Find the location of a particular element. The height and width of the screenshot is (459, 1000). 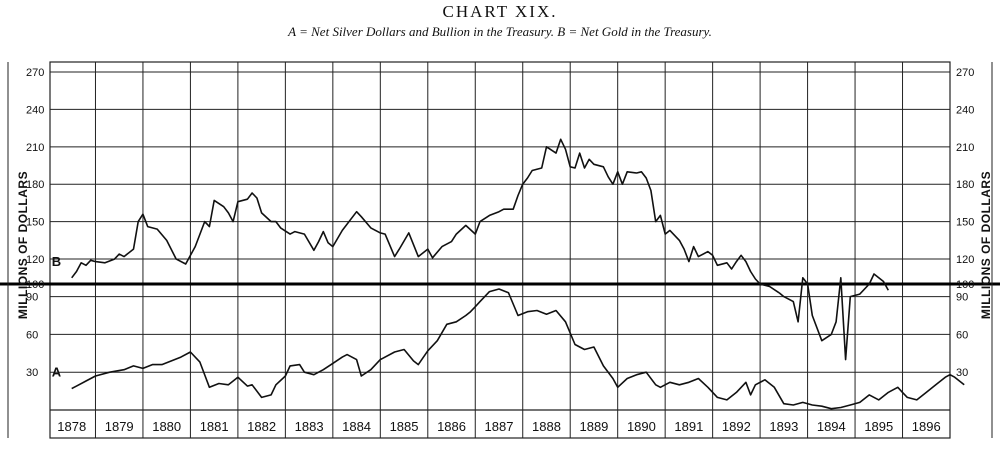

ytick-label-right: 180 is located at coordinates (965, 185).